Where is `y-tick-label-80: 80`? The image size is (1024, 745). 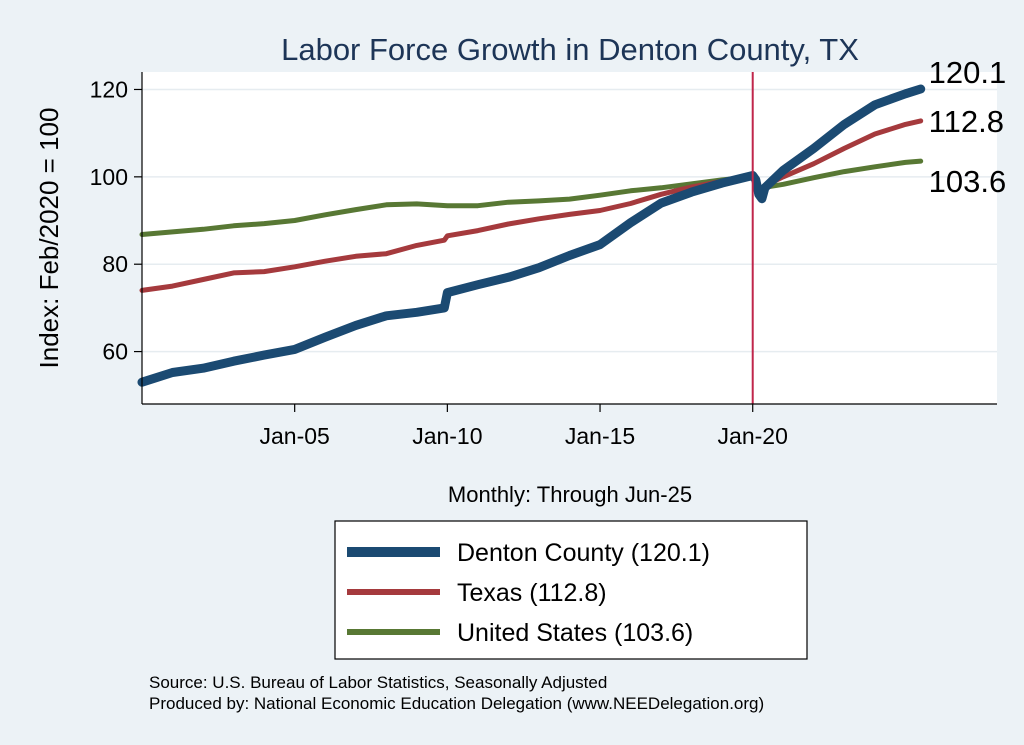
y-tick-label-80: 80 is located at coordinates (115, 264).